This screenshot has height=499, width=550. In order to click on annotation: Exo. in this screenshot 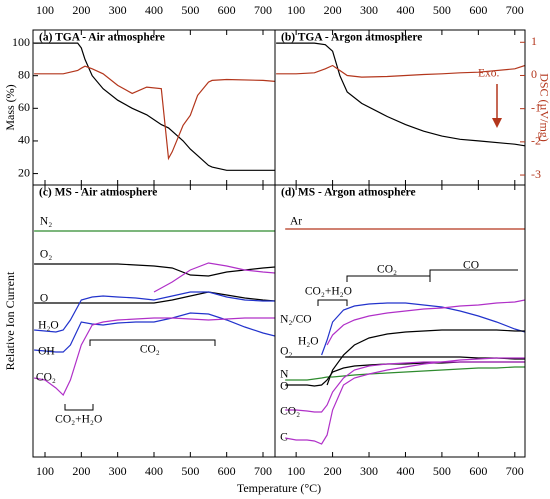, I will do `click(489, 74)`.